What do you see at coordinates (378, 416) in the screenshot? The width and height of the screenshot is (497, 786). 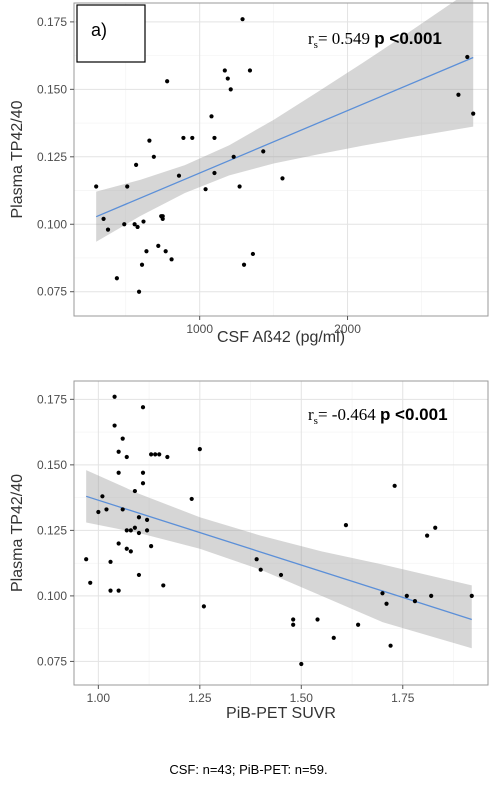 I see `correlation-annotation: rs= -0.464 p <0.001` at bounding box center [378, 416].